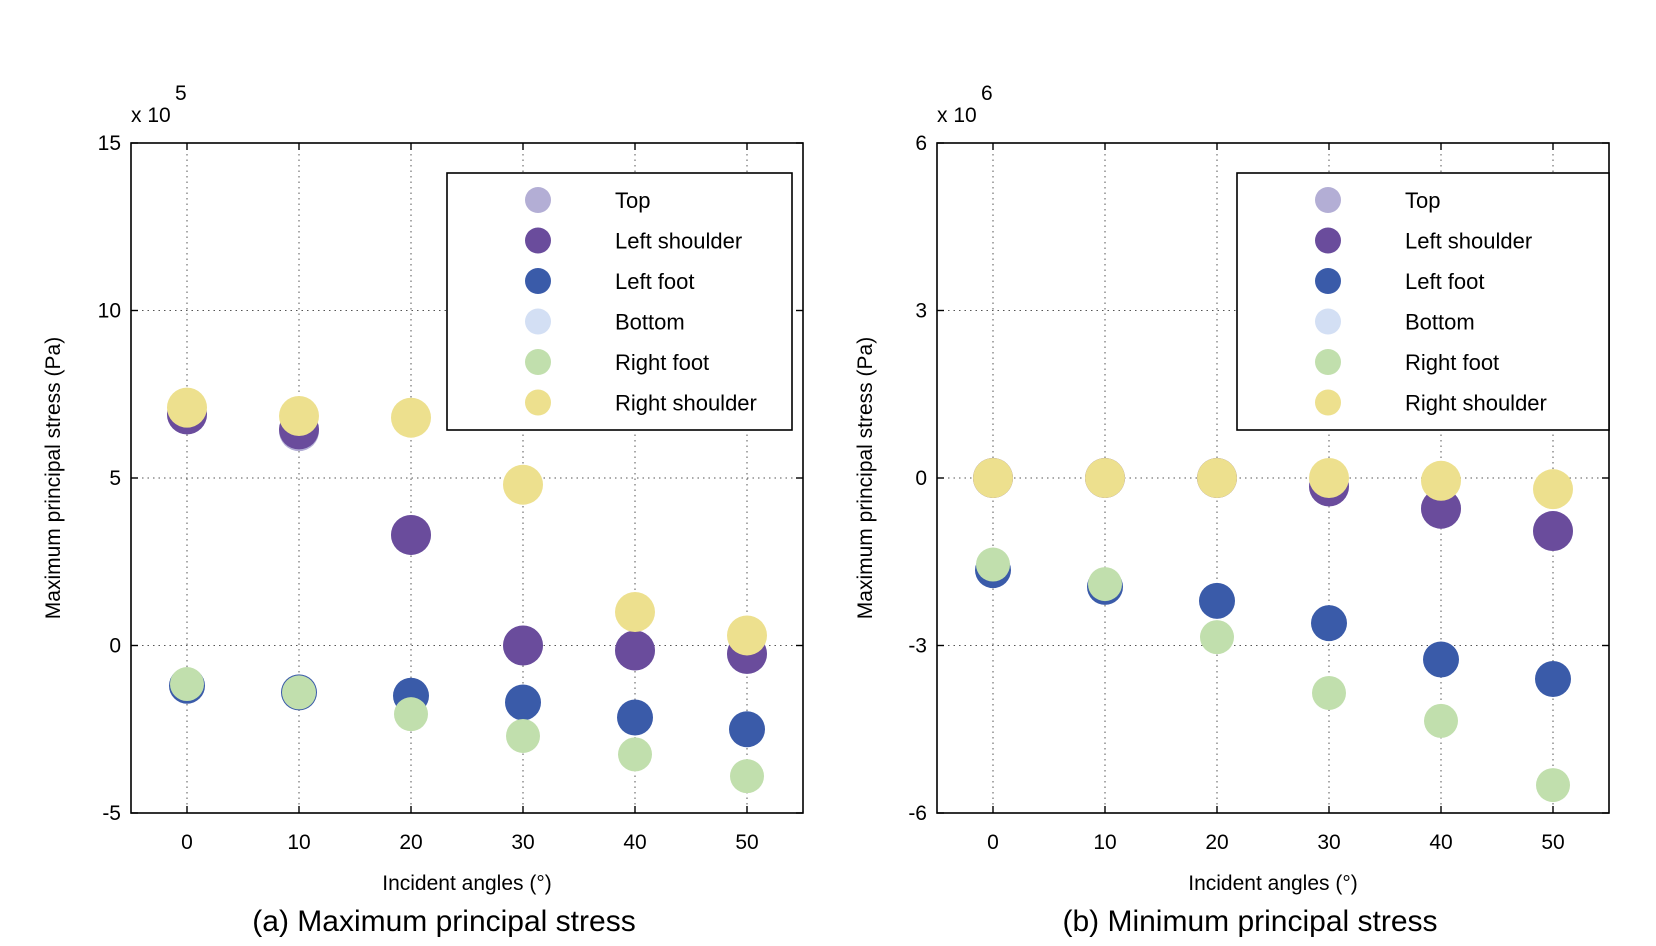 This screenshot has width=1656, height=946. Describe the element at coordinates (921, 143) in the screenshot. I see `y-tick-label: 6` at that location.